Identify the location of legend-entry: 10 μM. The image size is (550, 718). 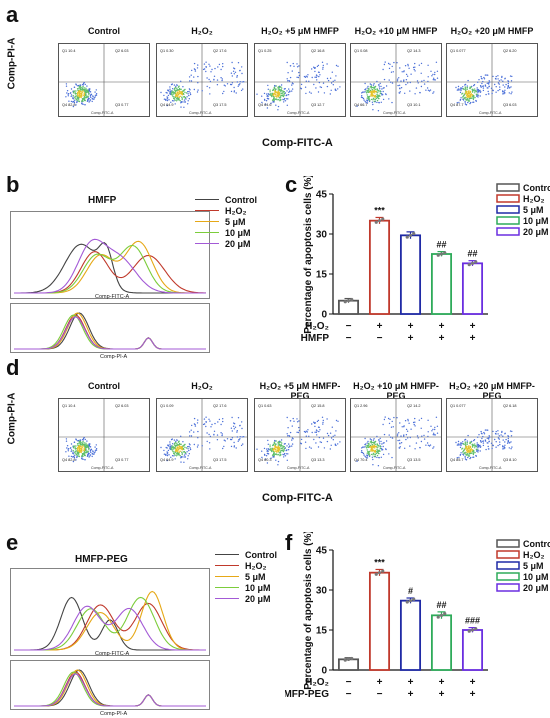
(246, 587).